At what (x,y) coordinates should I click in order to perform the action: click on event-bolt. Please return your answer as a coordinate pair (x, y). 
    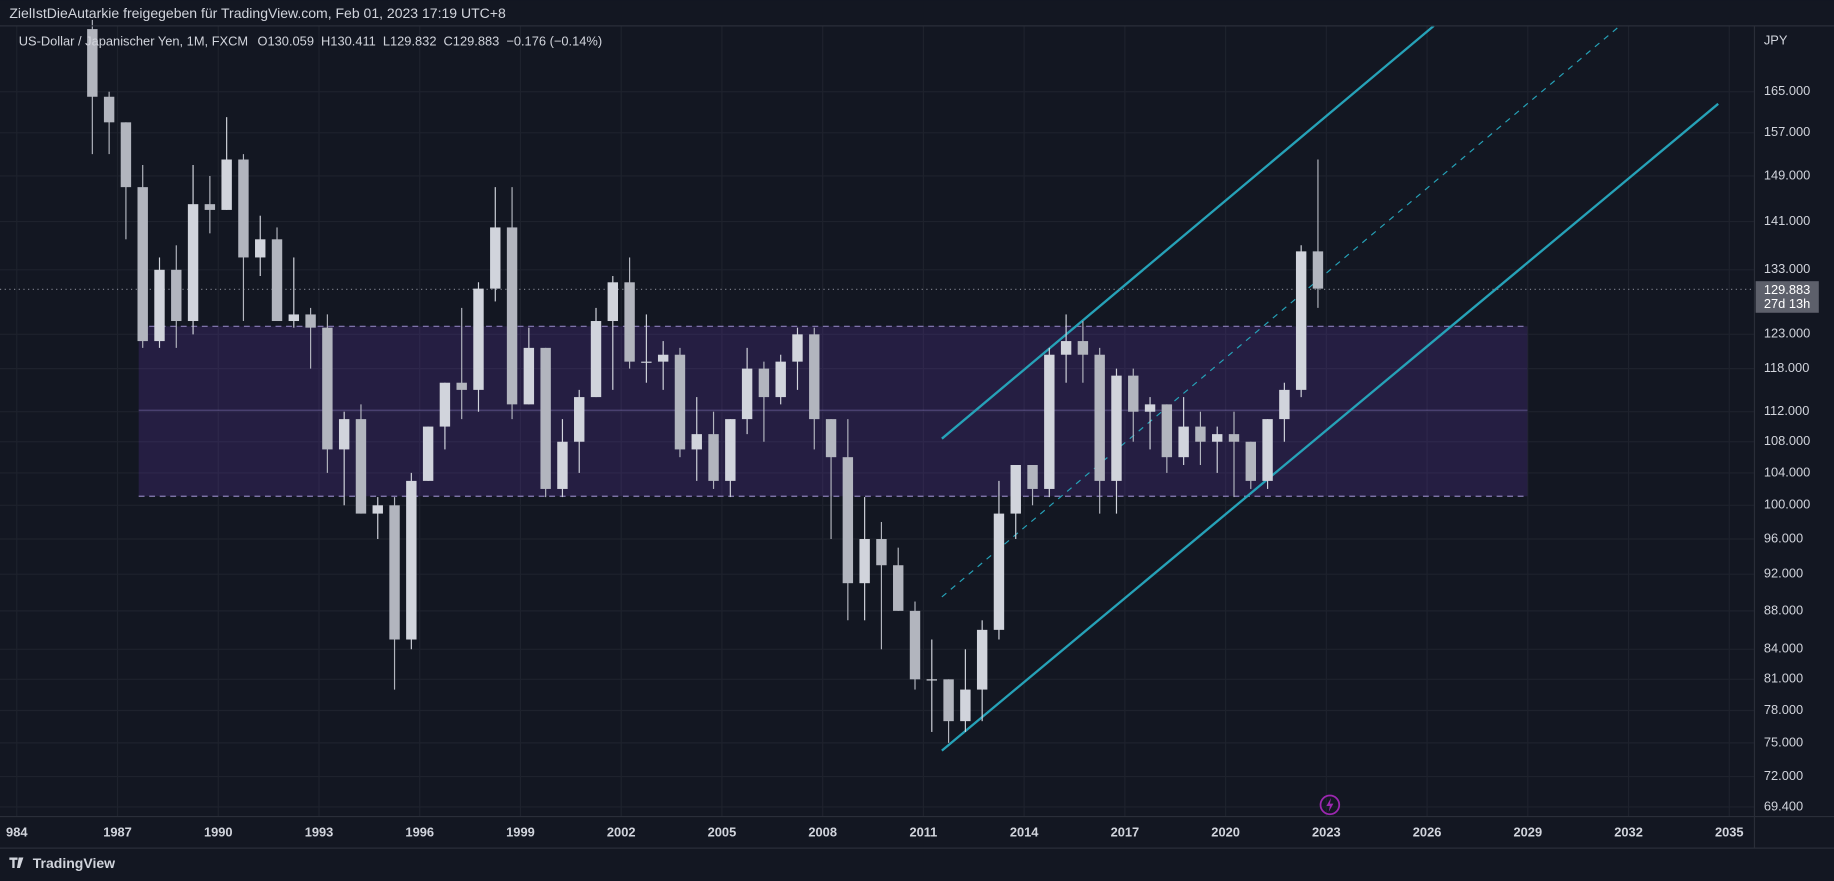
    Looking at the image, I should click on (1330, 804).